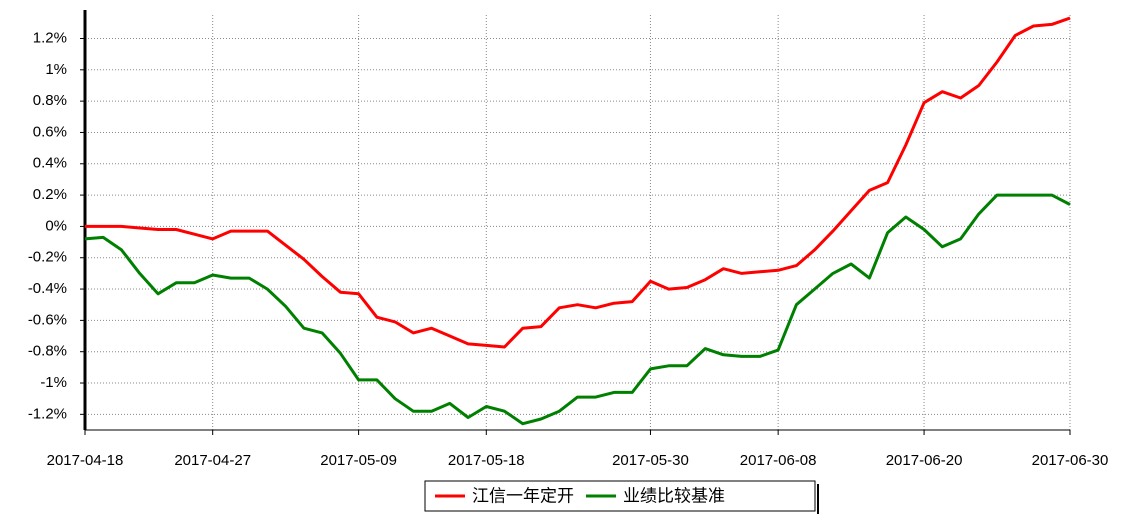 The height and width of the screenshot is (528, 1126). Describe the element at coordinates (212, 460) in the screenshot. I see `x-tick-label: 2017-04-27` at that location.